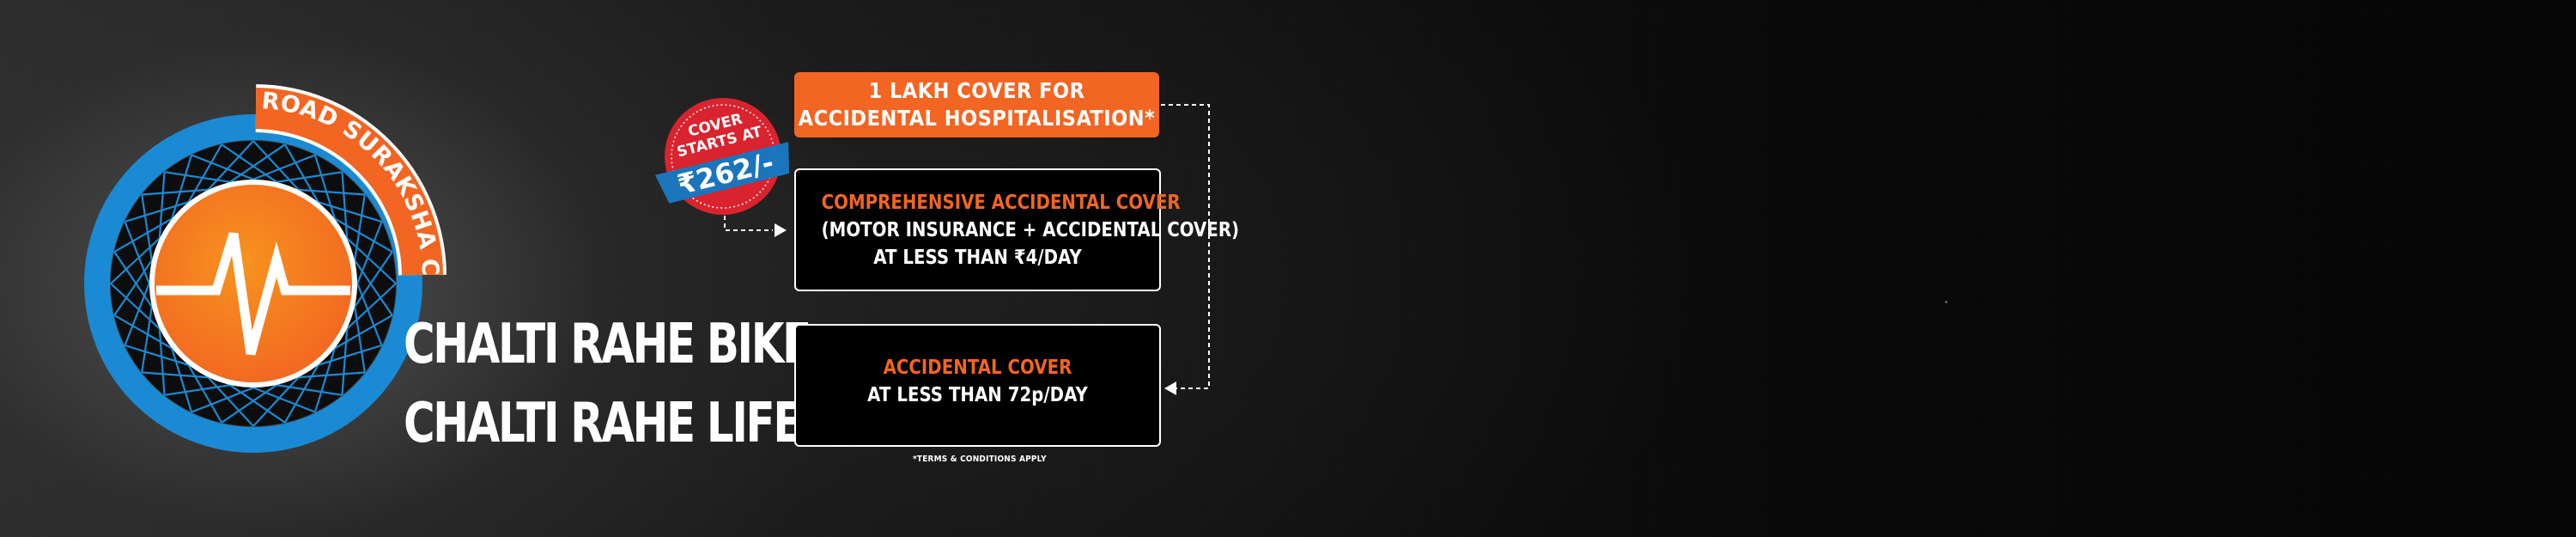 Image resolution: width=2576 pixels, height=537 pixels. What do you see at coordinates (977, 258) in the screenshot?
I see `comprehensive-cover-price: AT LESS THAN ₹4/DAY` at bounding box center [977, 258].